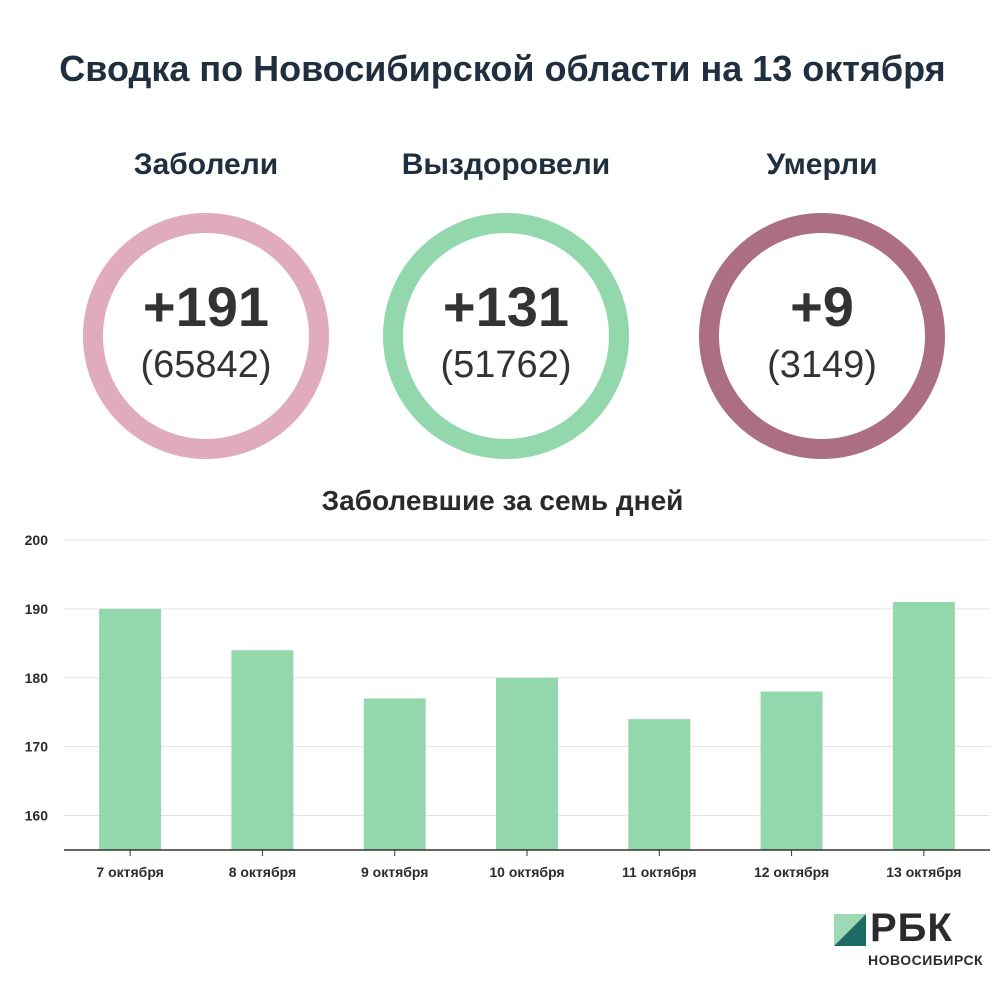 Image resolution: width=1005 pixels, height=1005 pixels. Describe the element at coordinates (923, 872) in the screenshot. I see `x-tick-label: 13 октября` at that location.